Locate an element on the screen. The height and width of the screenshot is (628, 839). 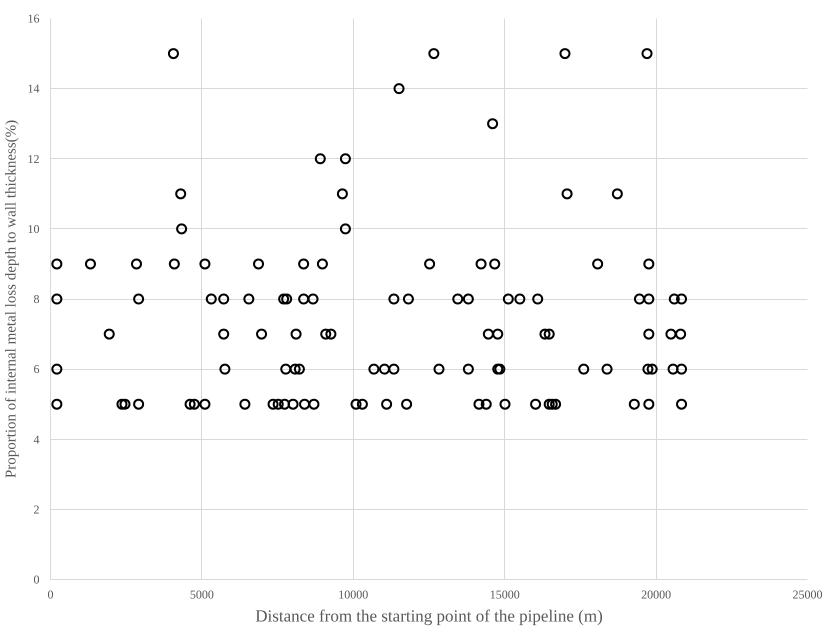
x-tick-label: 15000 is located at coordinates (505, 595).